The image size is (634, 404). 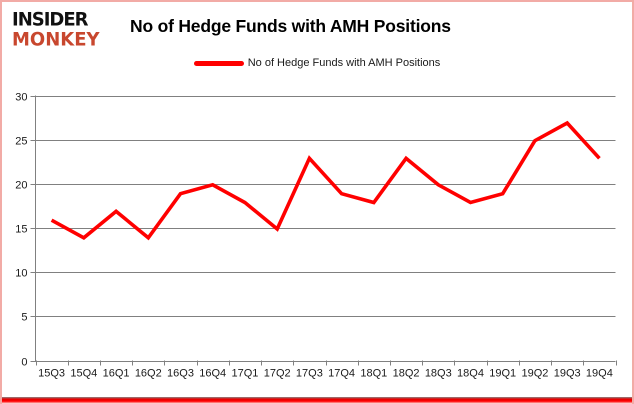 I want to click on ytick-label-0: 0, so click(x=24, y=363).